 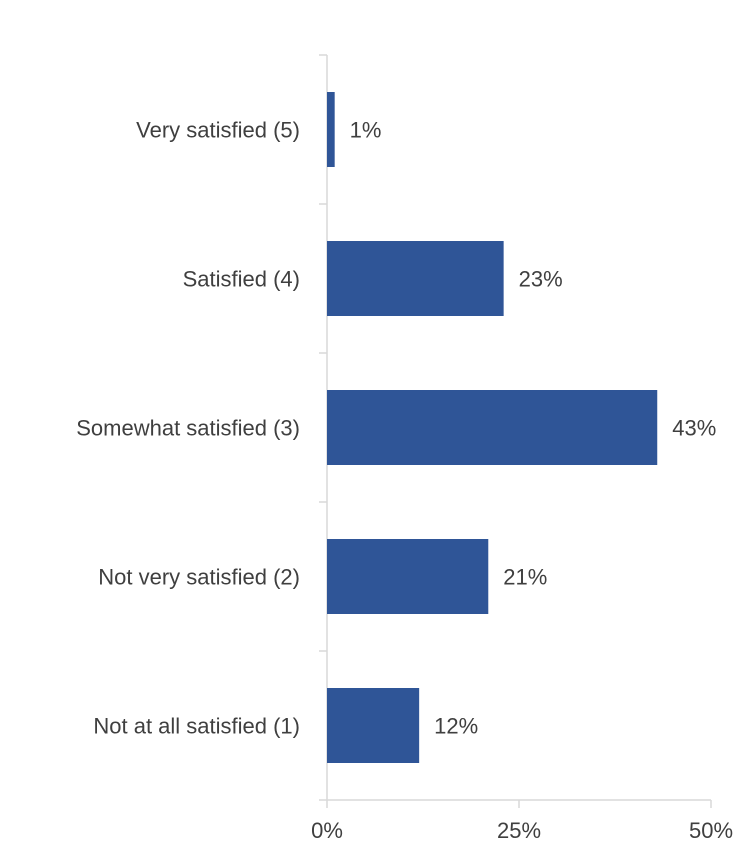 I want to click on data-label: 21%, so click(x=525, y=577).